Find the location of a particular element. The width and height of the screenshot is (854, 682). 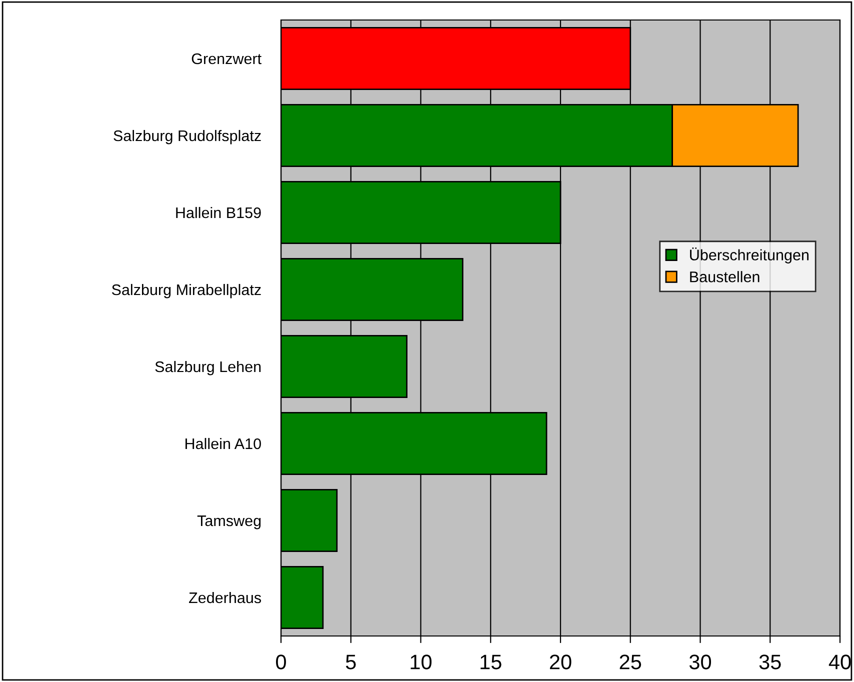

x-tick-label: 40 is located at coordinates (839, 662).